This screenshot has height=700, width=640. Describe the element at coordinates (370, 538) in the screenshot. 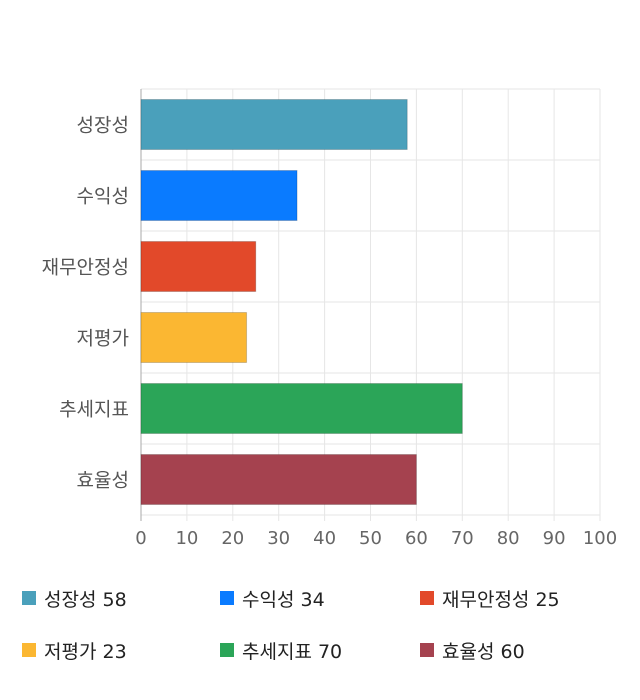

I see `x-tick-label: 50` at that location.